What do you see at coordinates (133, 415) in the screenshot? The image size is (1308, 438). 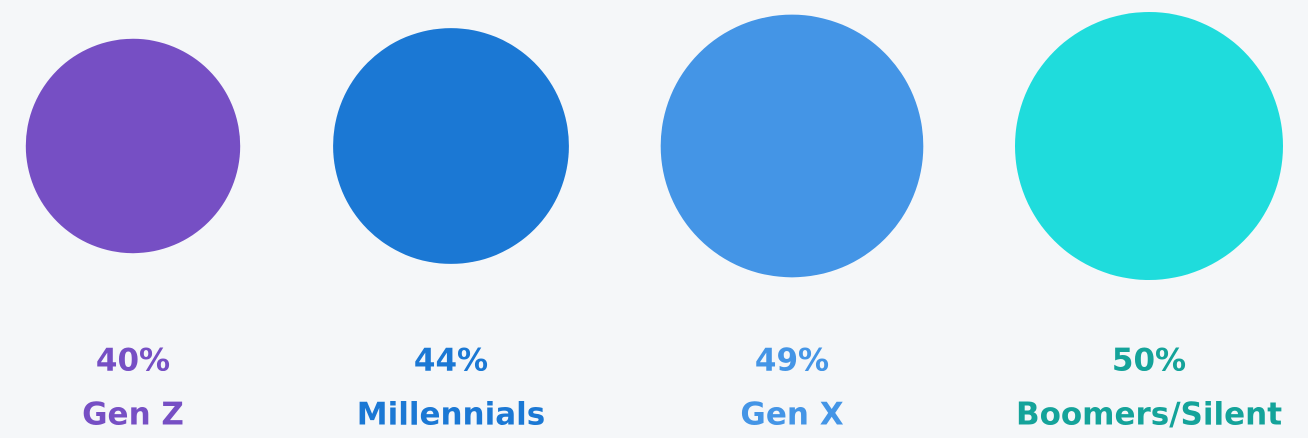 I see `category-label: Gen Z` at bounding box center [133, 415].